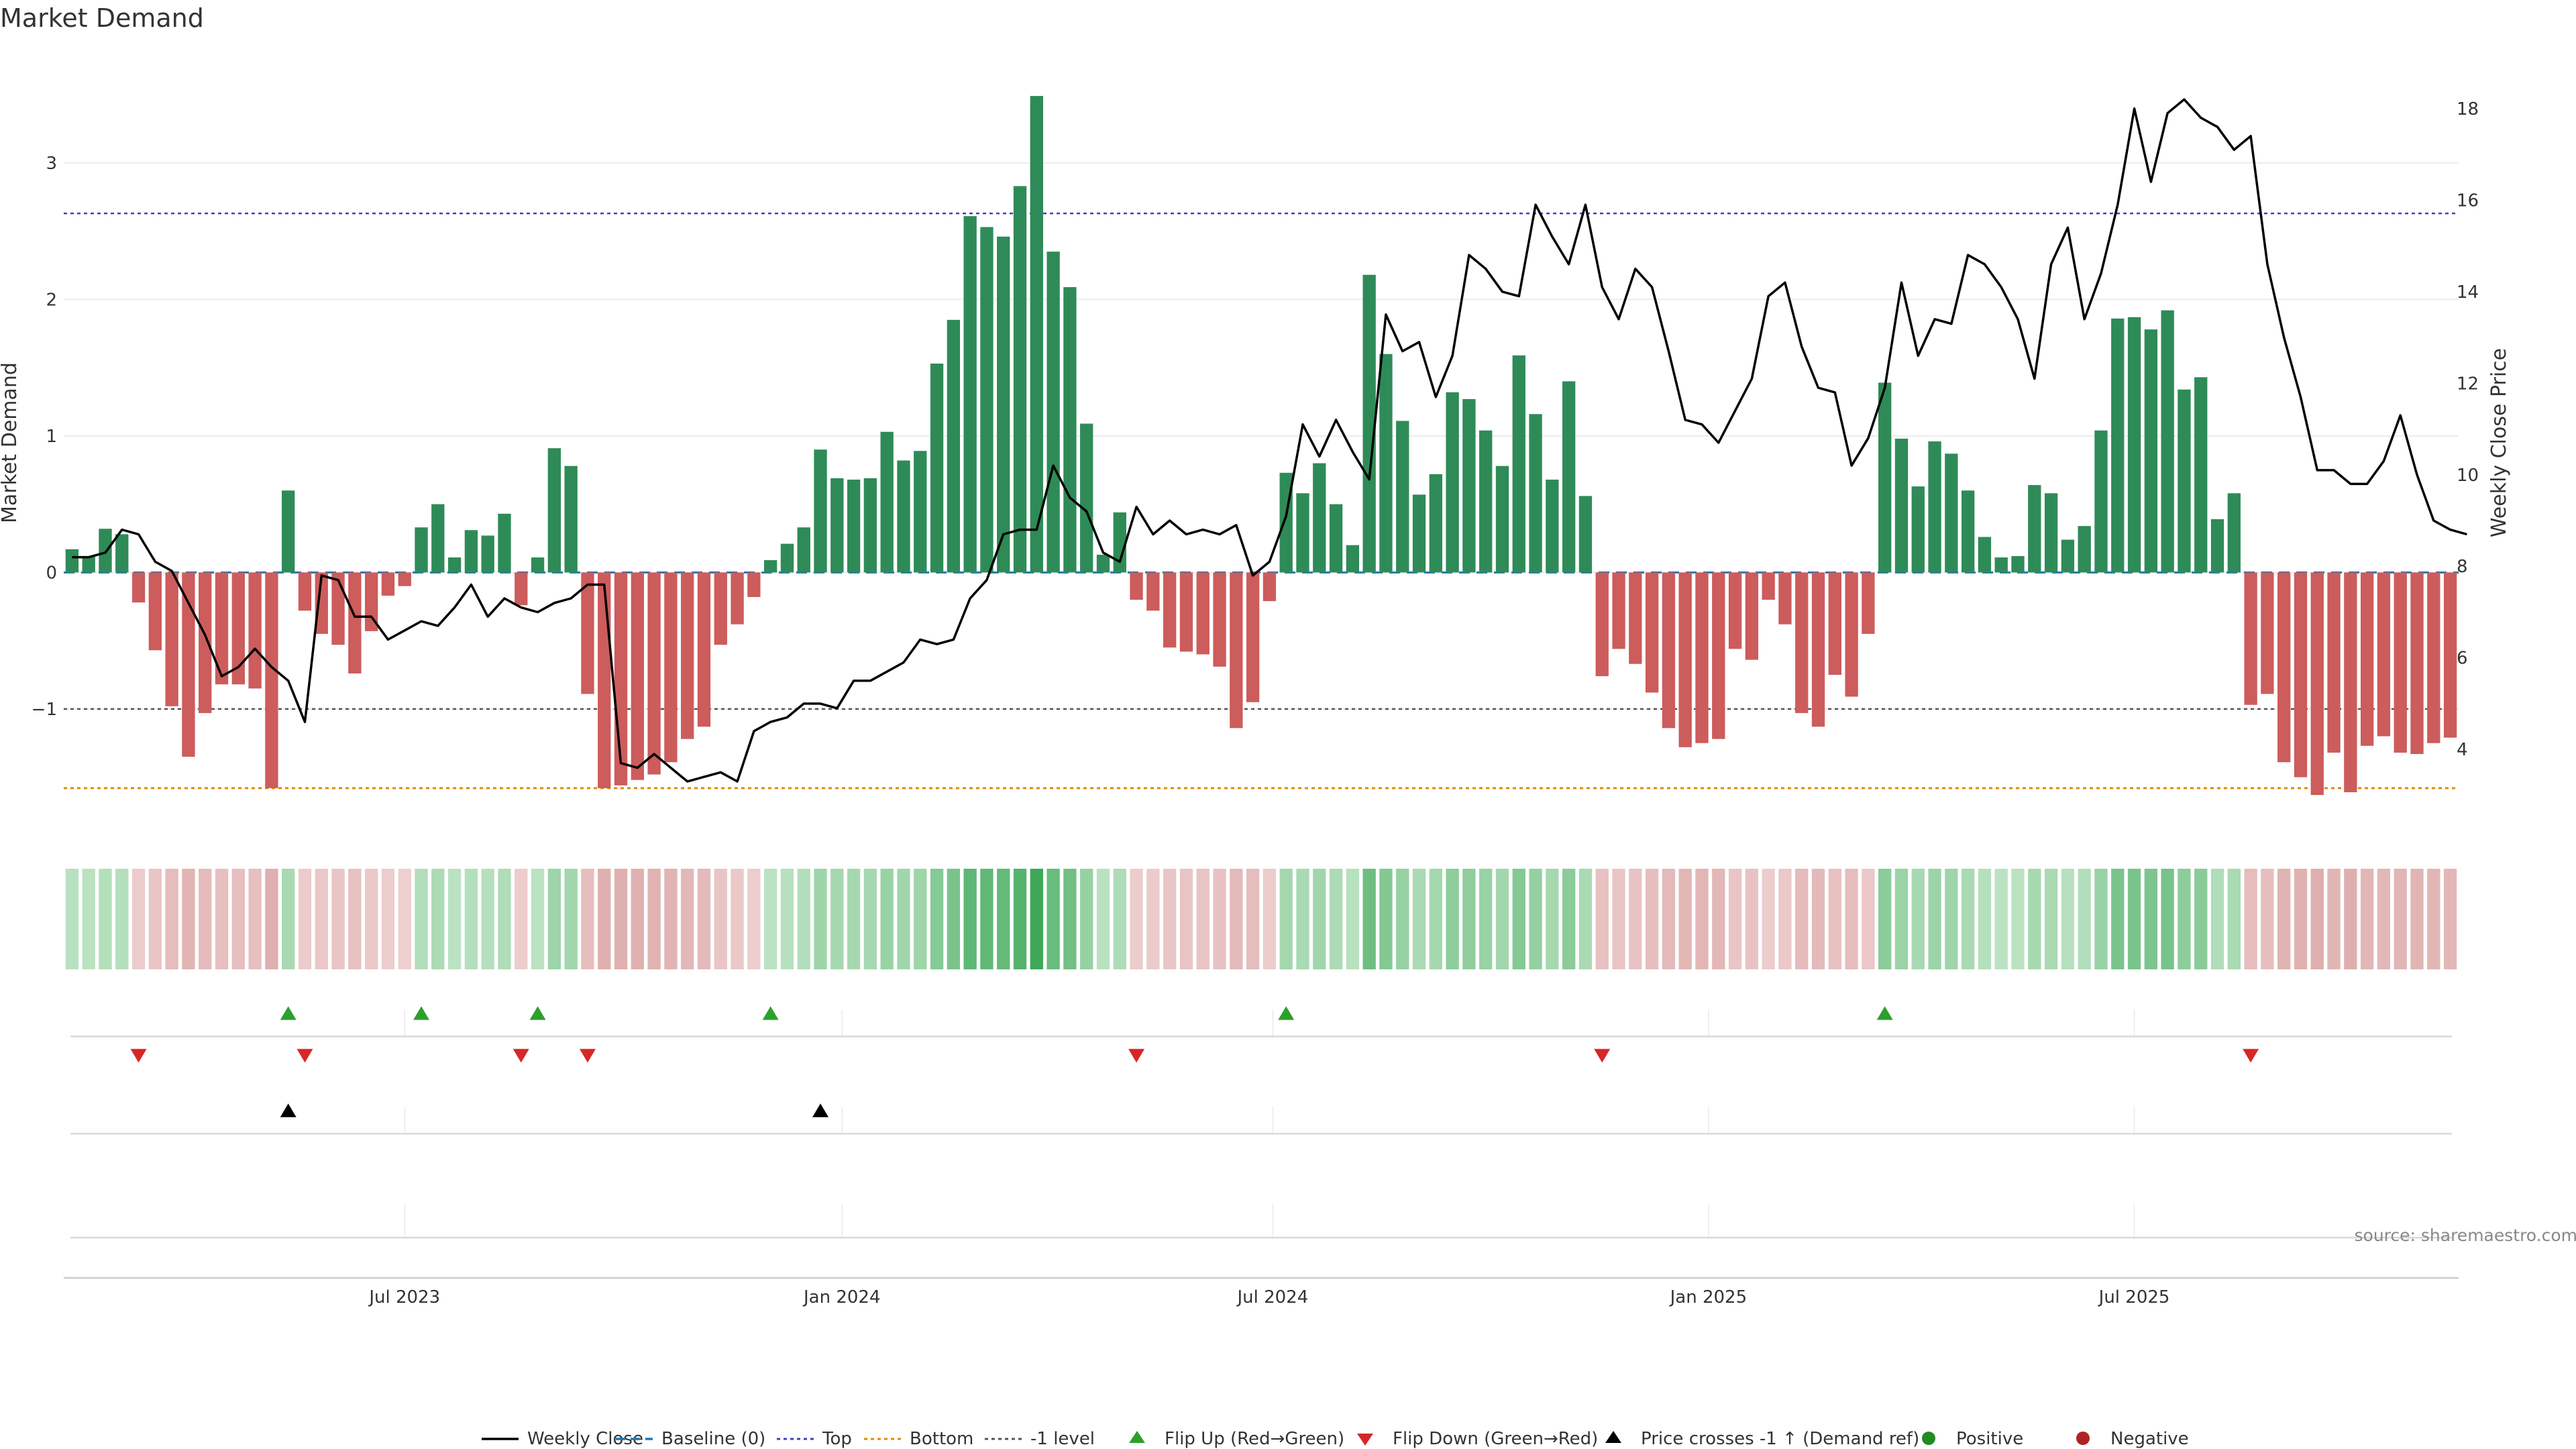 The image size is (2576, 1449). Describe the element at coordinates (2462, 750) in the screenshot. I see `y2-tick-label: 4` at that location.